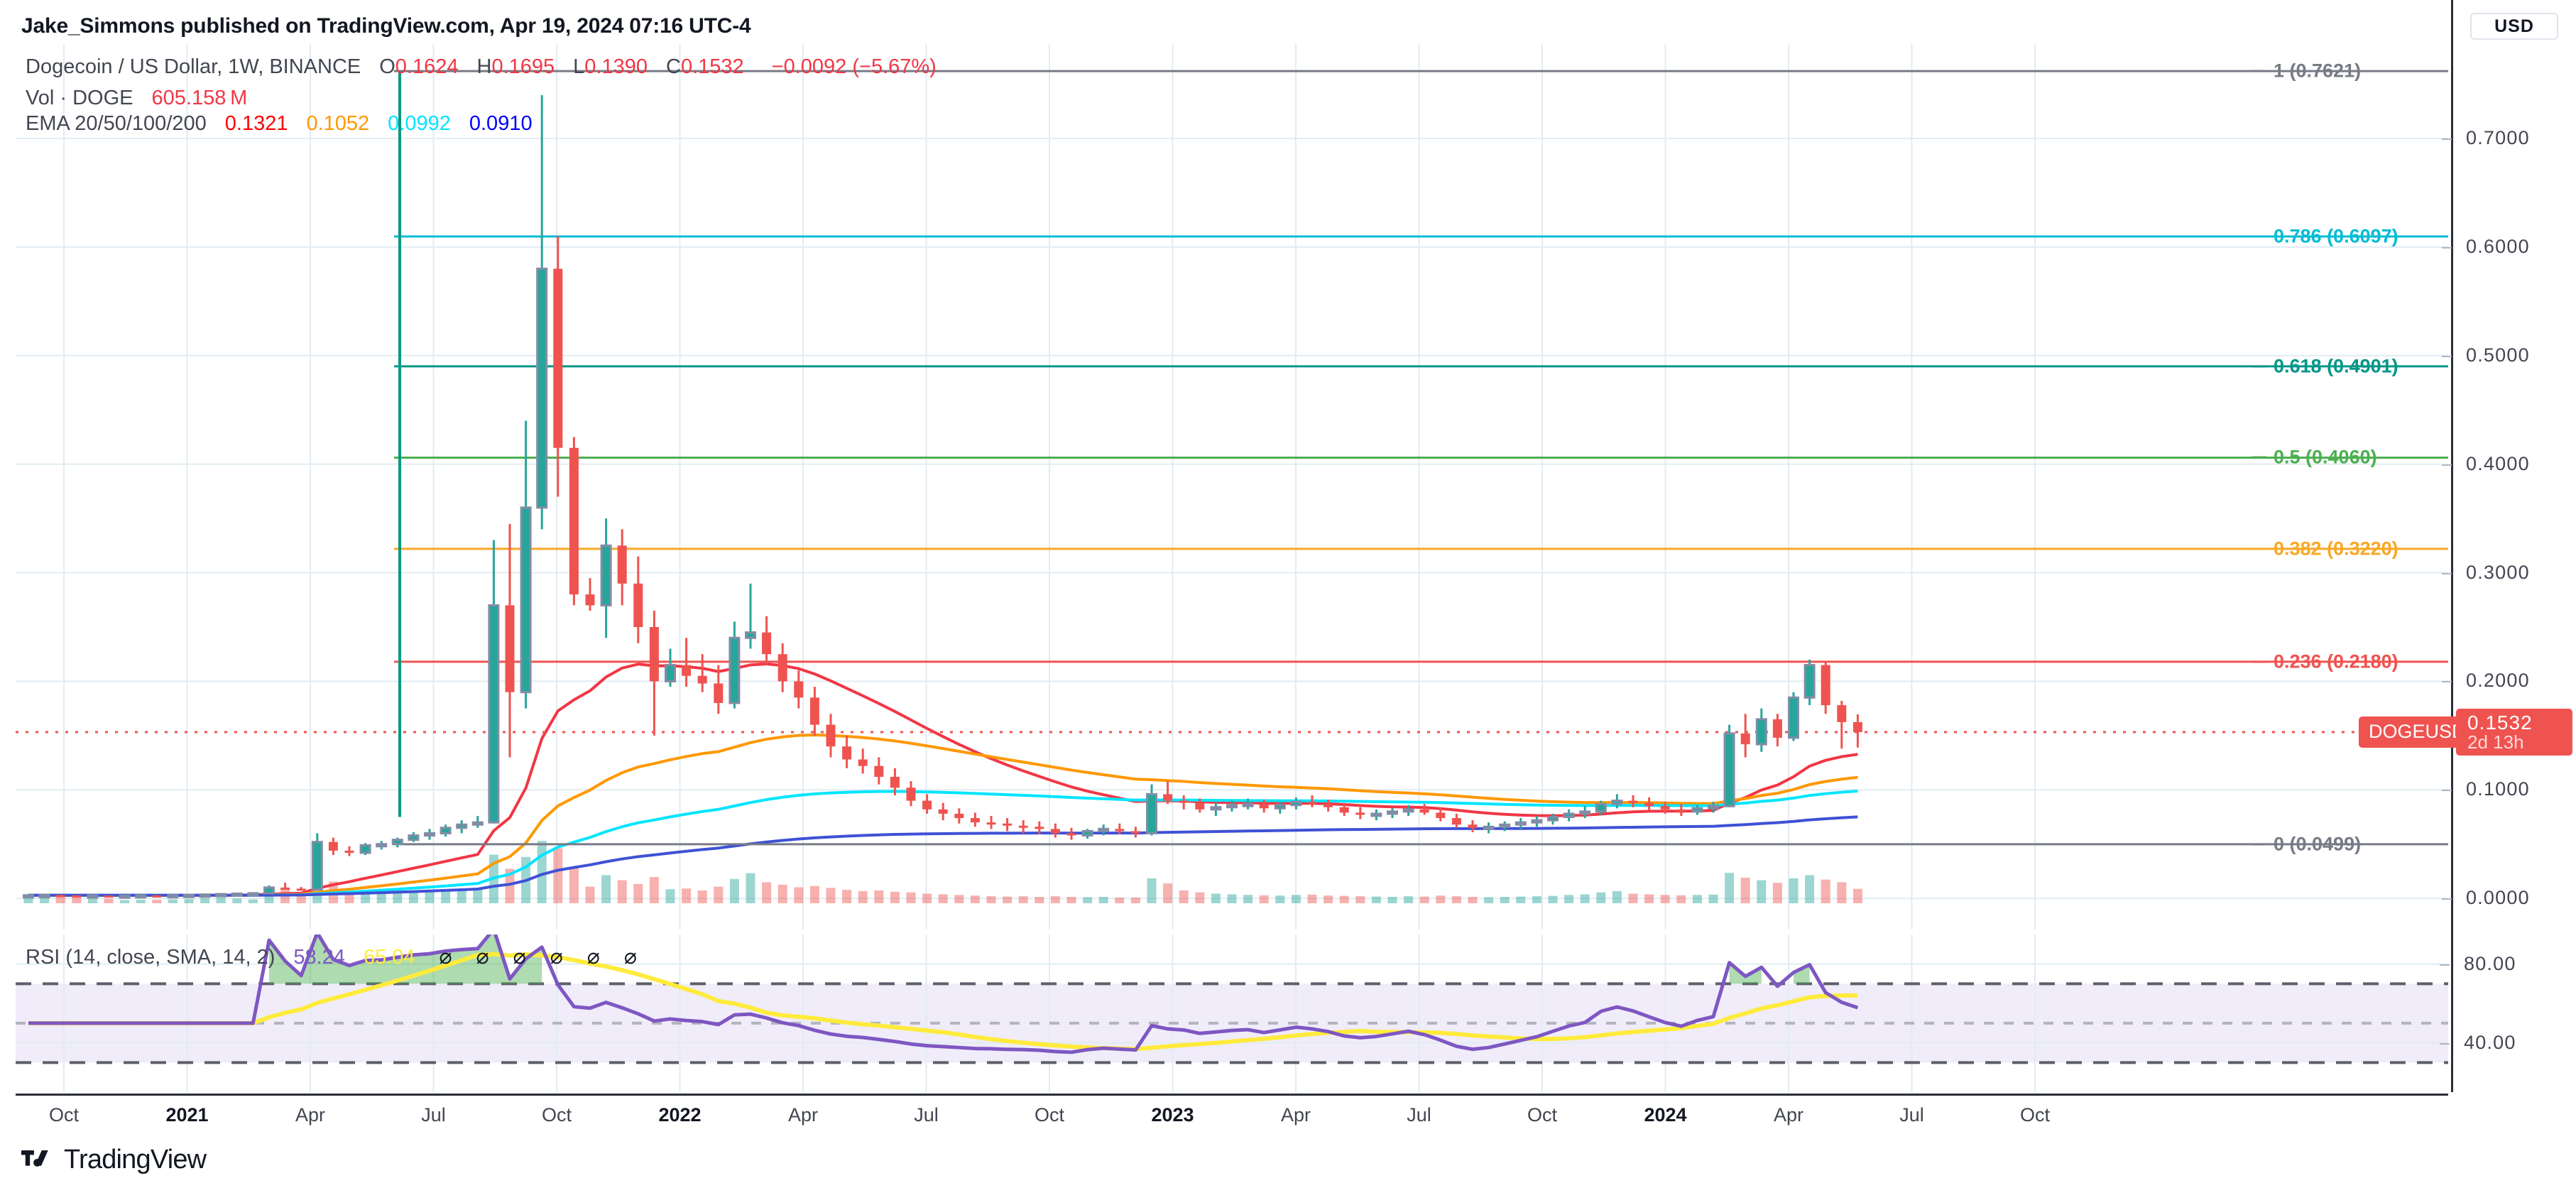 Image resolution: width=2576 pixels, height=1188 pixels. What do you see at coordinates (2325, 457) in the screenshot?
I see `fib-label-0.5: 0.5 (0.4060)` at bounding box center [2325, 457].